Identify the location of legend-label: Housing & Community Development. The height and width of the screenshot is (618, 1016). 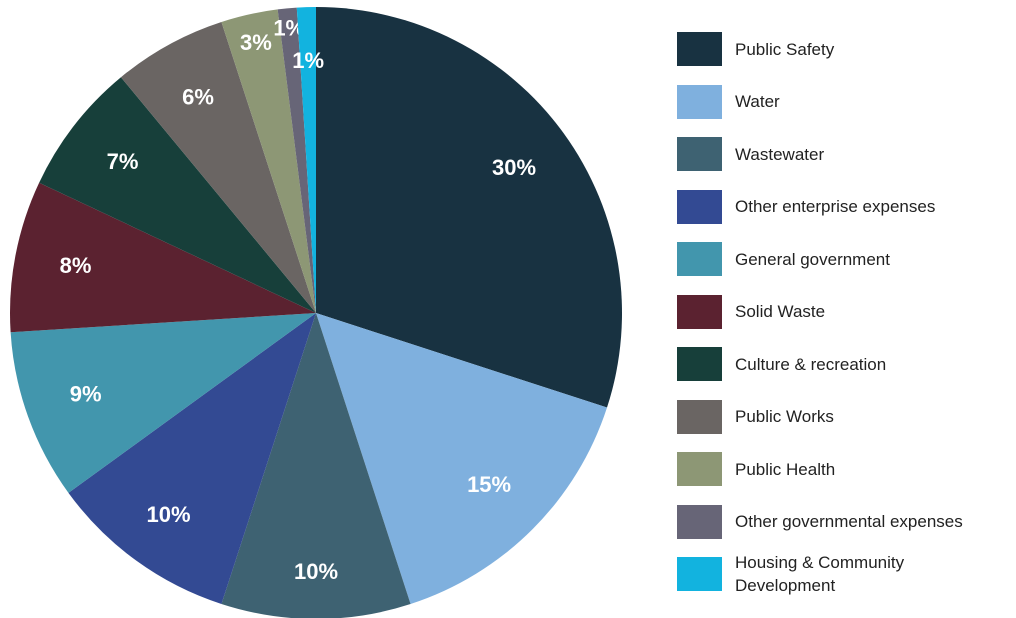
(820, 574).